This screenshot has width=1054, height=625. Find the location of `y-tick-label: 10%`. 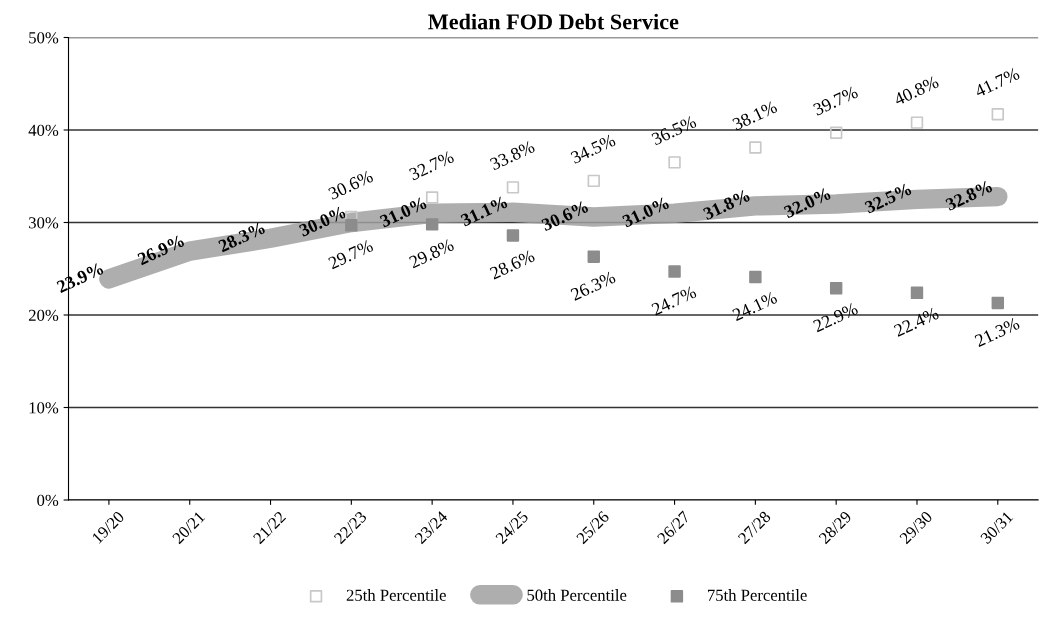

y-tick-label: 10% is located at coordinates (44, 408).